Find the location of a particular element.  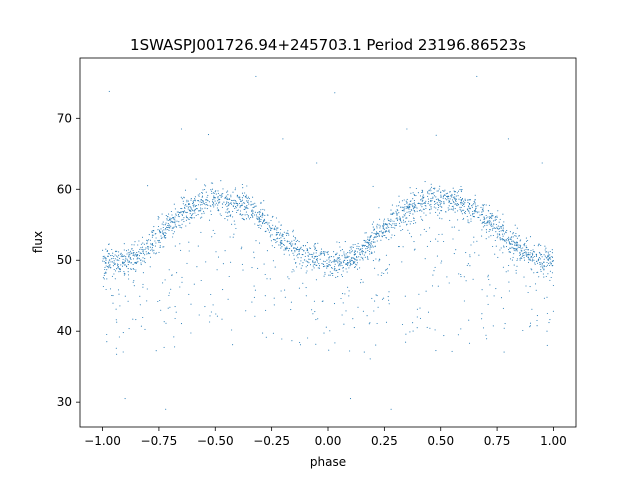

y-tick-label: 70 is located at coordinates (64, 118).